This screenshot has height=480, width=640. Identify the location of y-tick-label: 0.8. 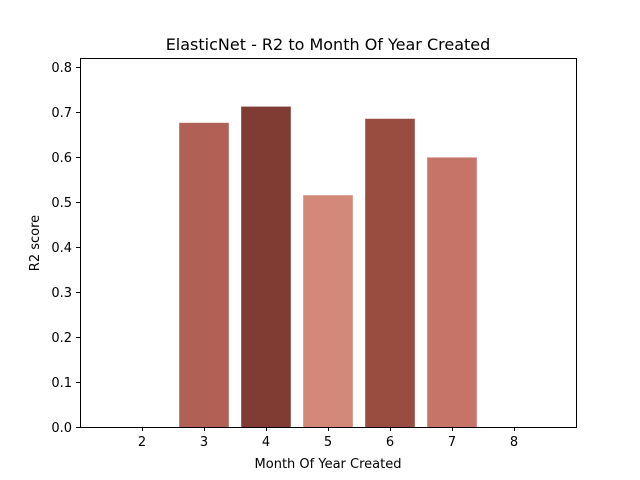
(61, 68).